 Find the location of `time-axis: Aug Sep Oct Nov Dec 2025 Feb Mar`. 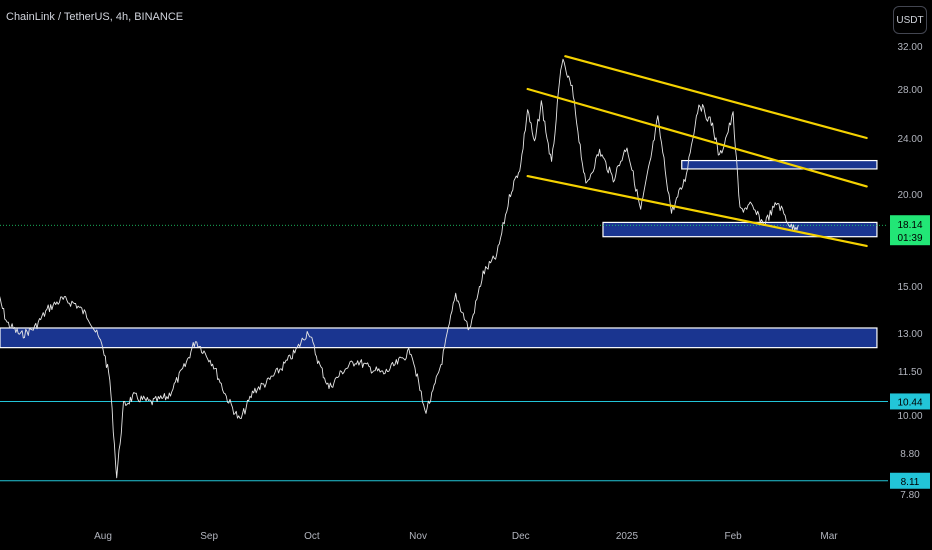

time-axis: Aug Sep Oct Nov Dec 2025 Feb Mar is located at coordinates (466, 536).